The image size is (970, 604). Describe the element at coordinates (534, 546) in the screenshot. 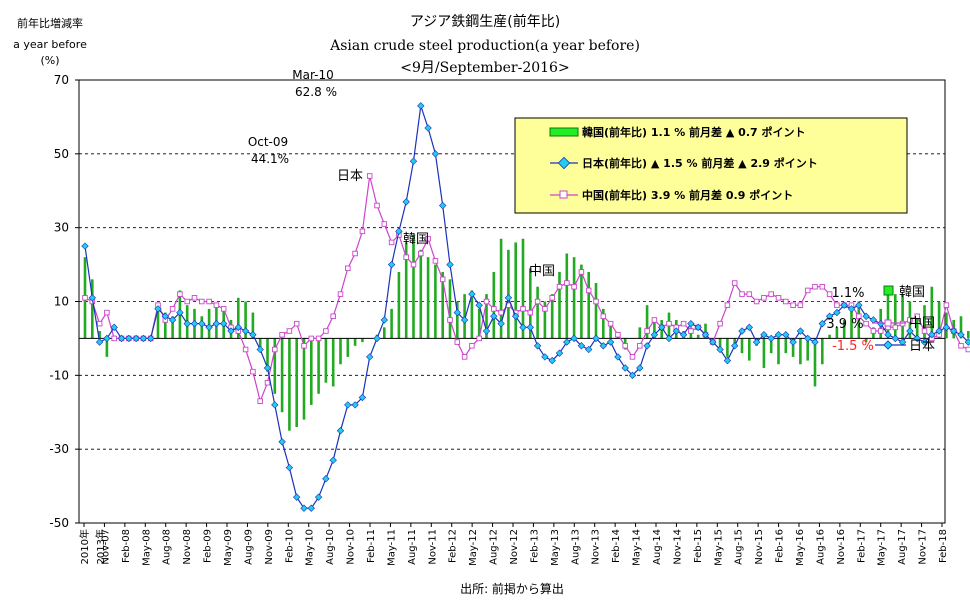

I see `x-tick-label: Feb-13` at that location.